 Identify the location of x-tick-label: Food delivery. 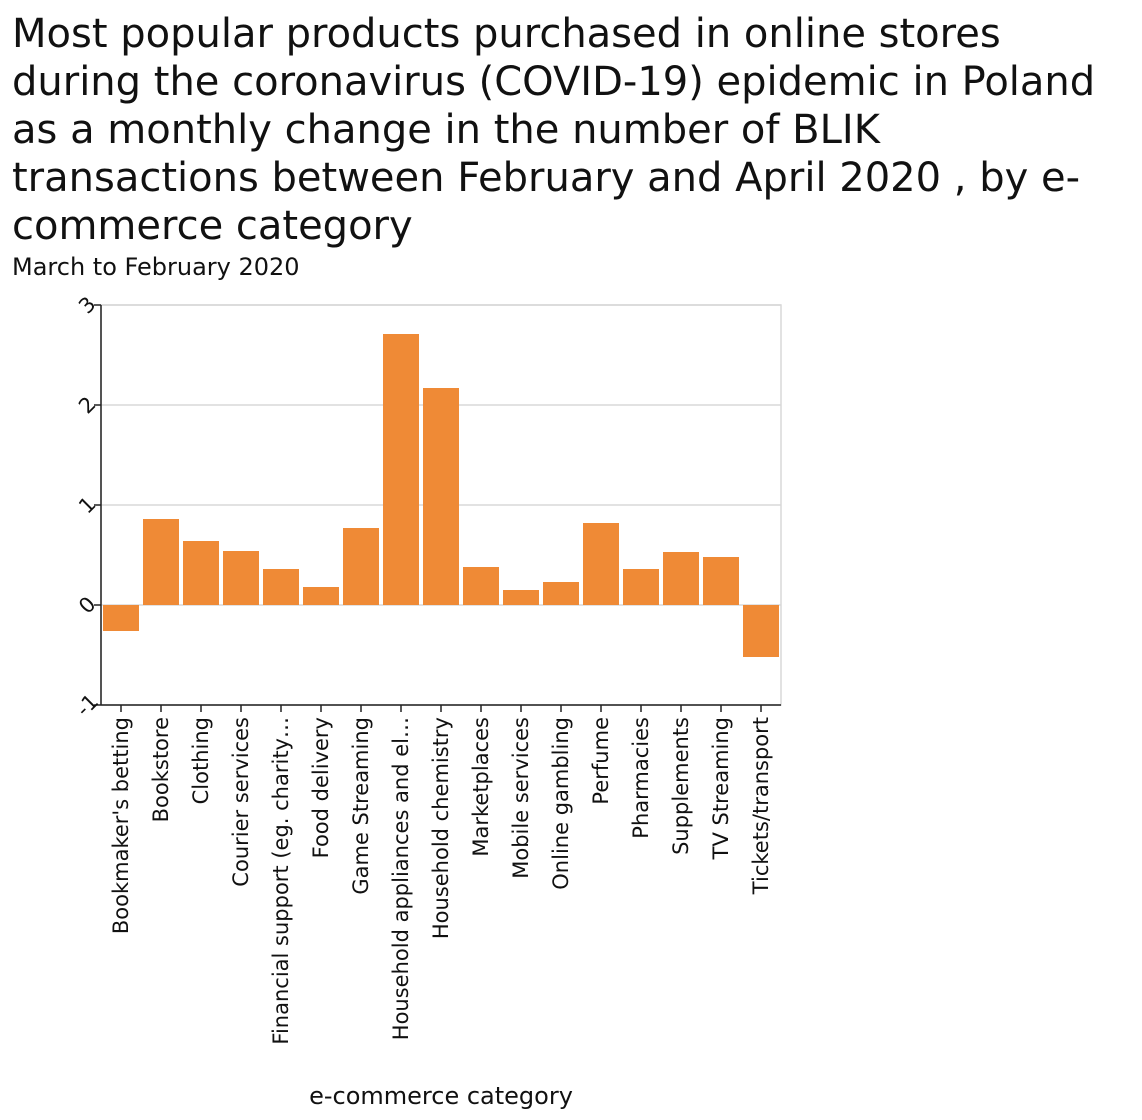
(321, 787).